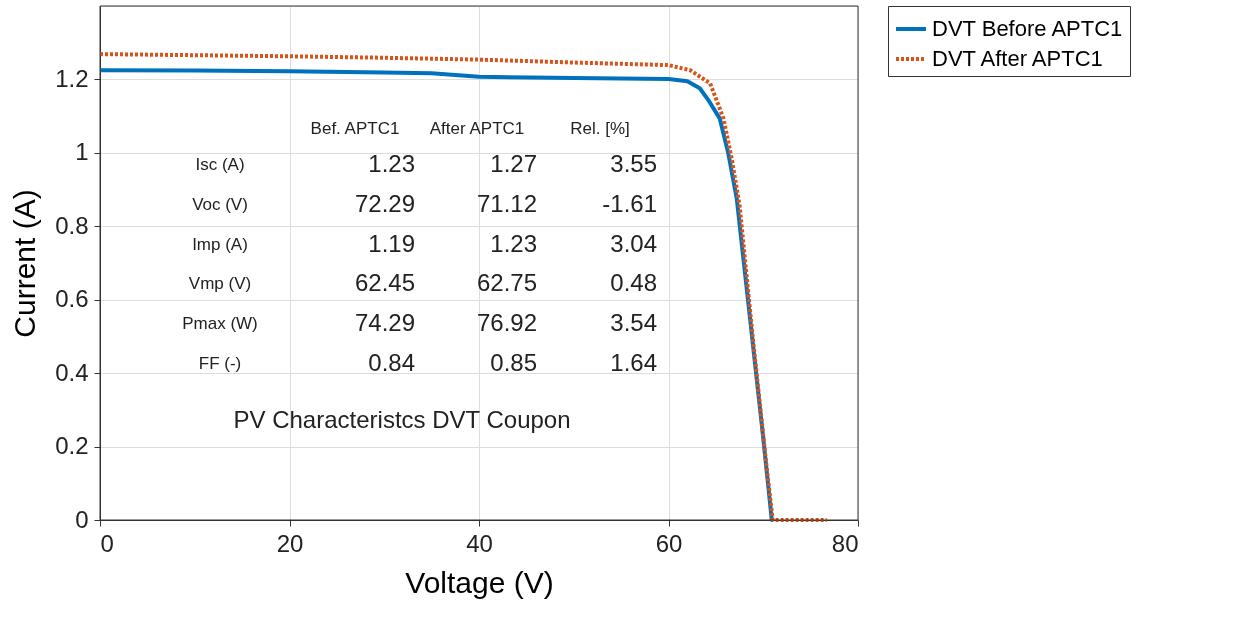 This screenshot has width=1240, height=628. What do you see at coordinates (220, 284) in the screenshot?
I see `annotation: Vmp (V)` at bounding box center [220, 284].